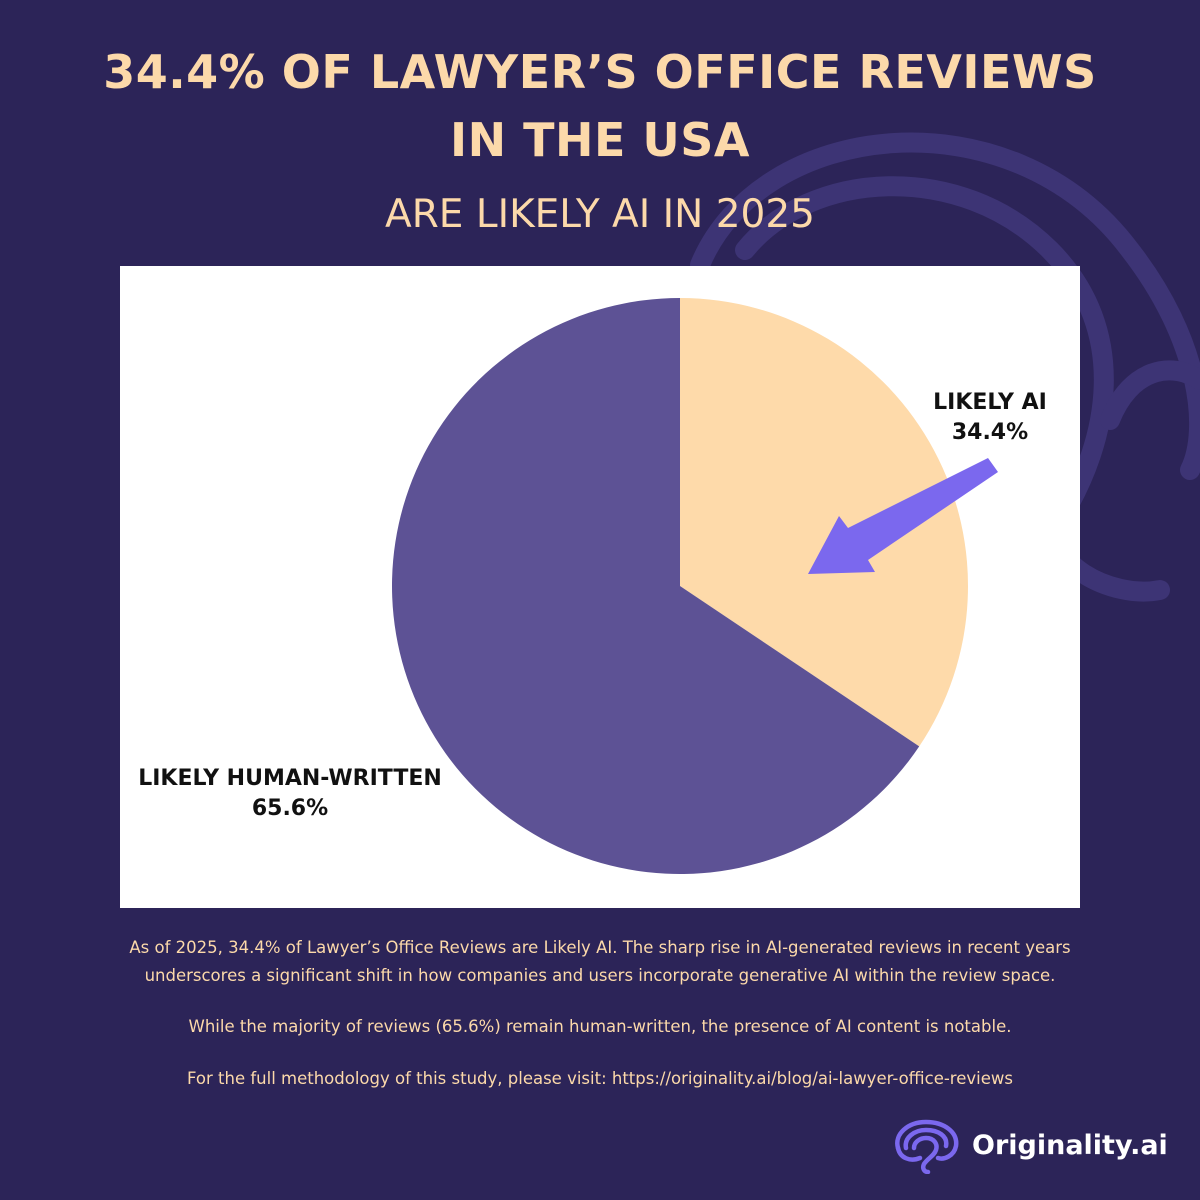  What do you see at coordinates (903, 516) in the screenshot?
I see `arrow-pointer-icon` at bounding box center [903, 516].